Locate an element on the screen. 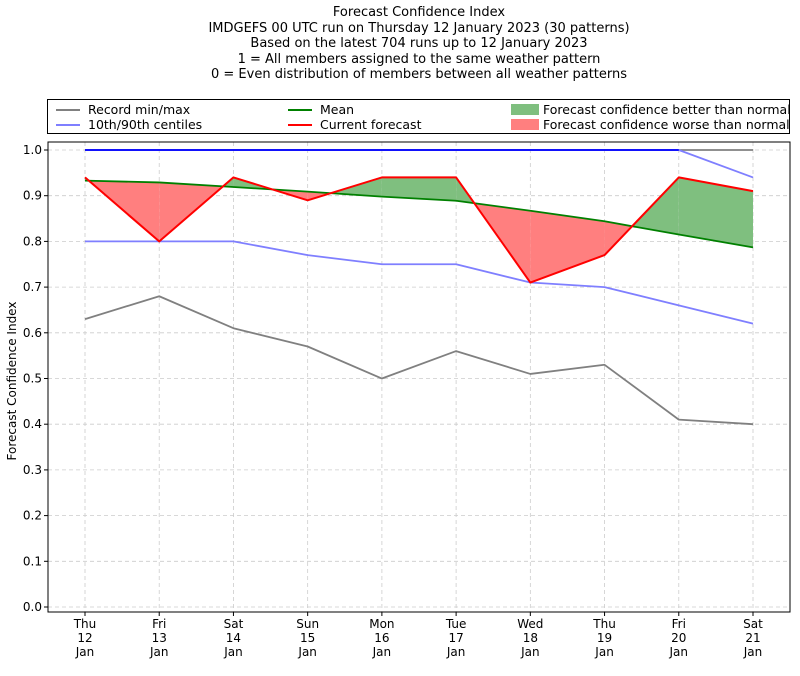  x-tick-label: Sun is located at coordinates (307, 624).